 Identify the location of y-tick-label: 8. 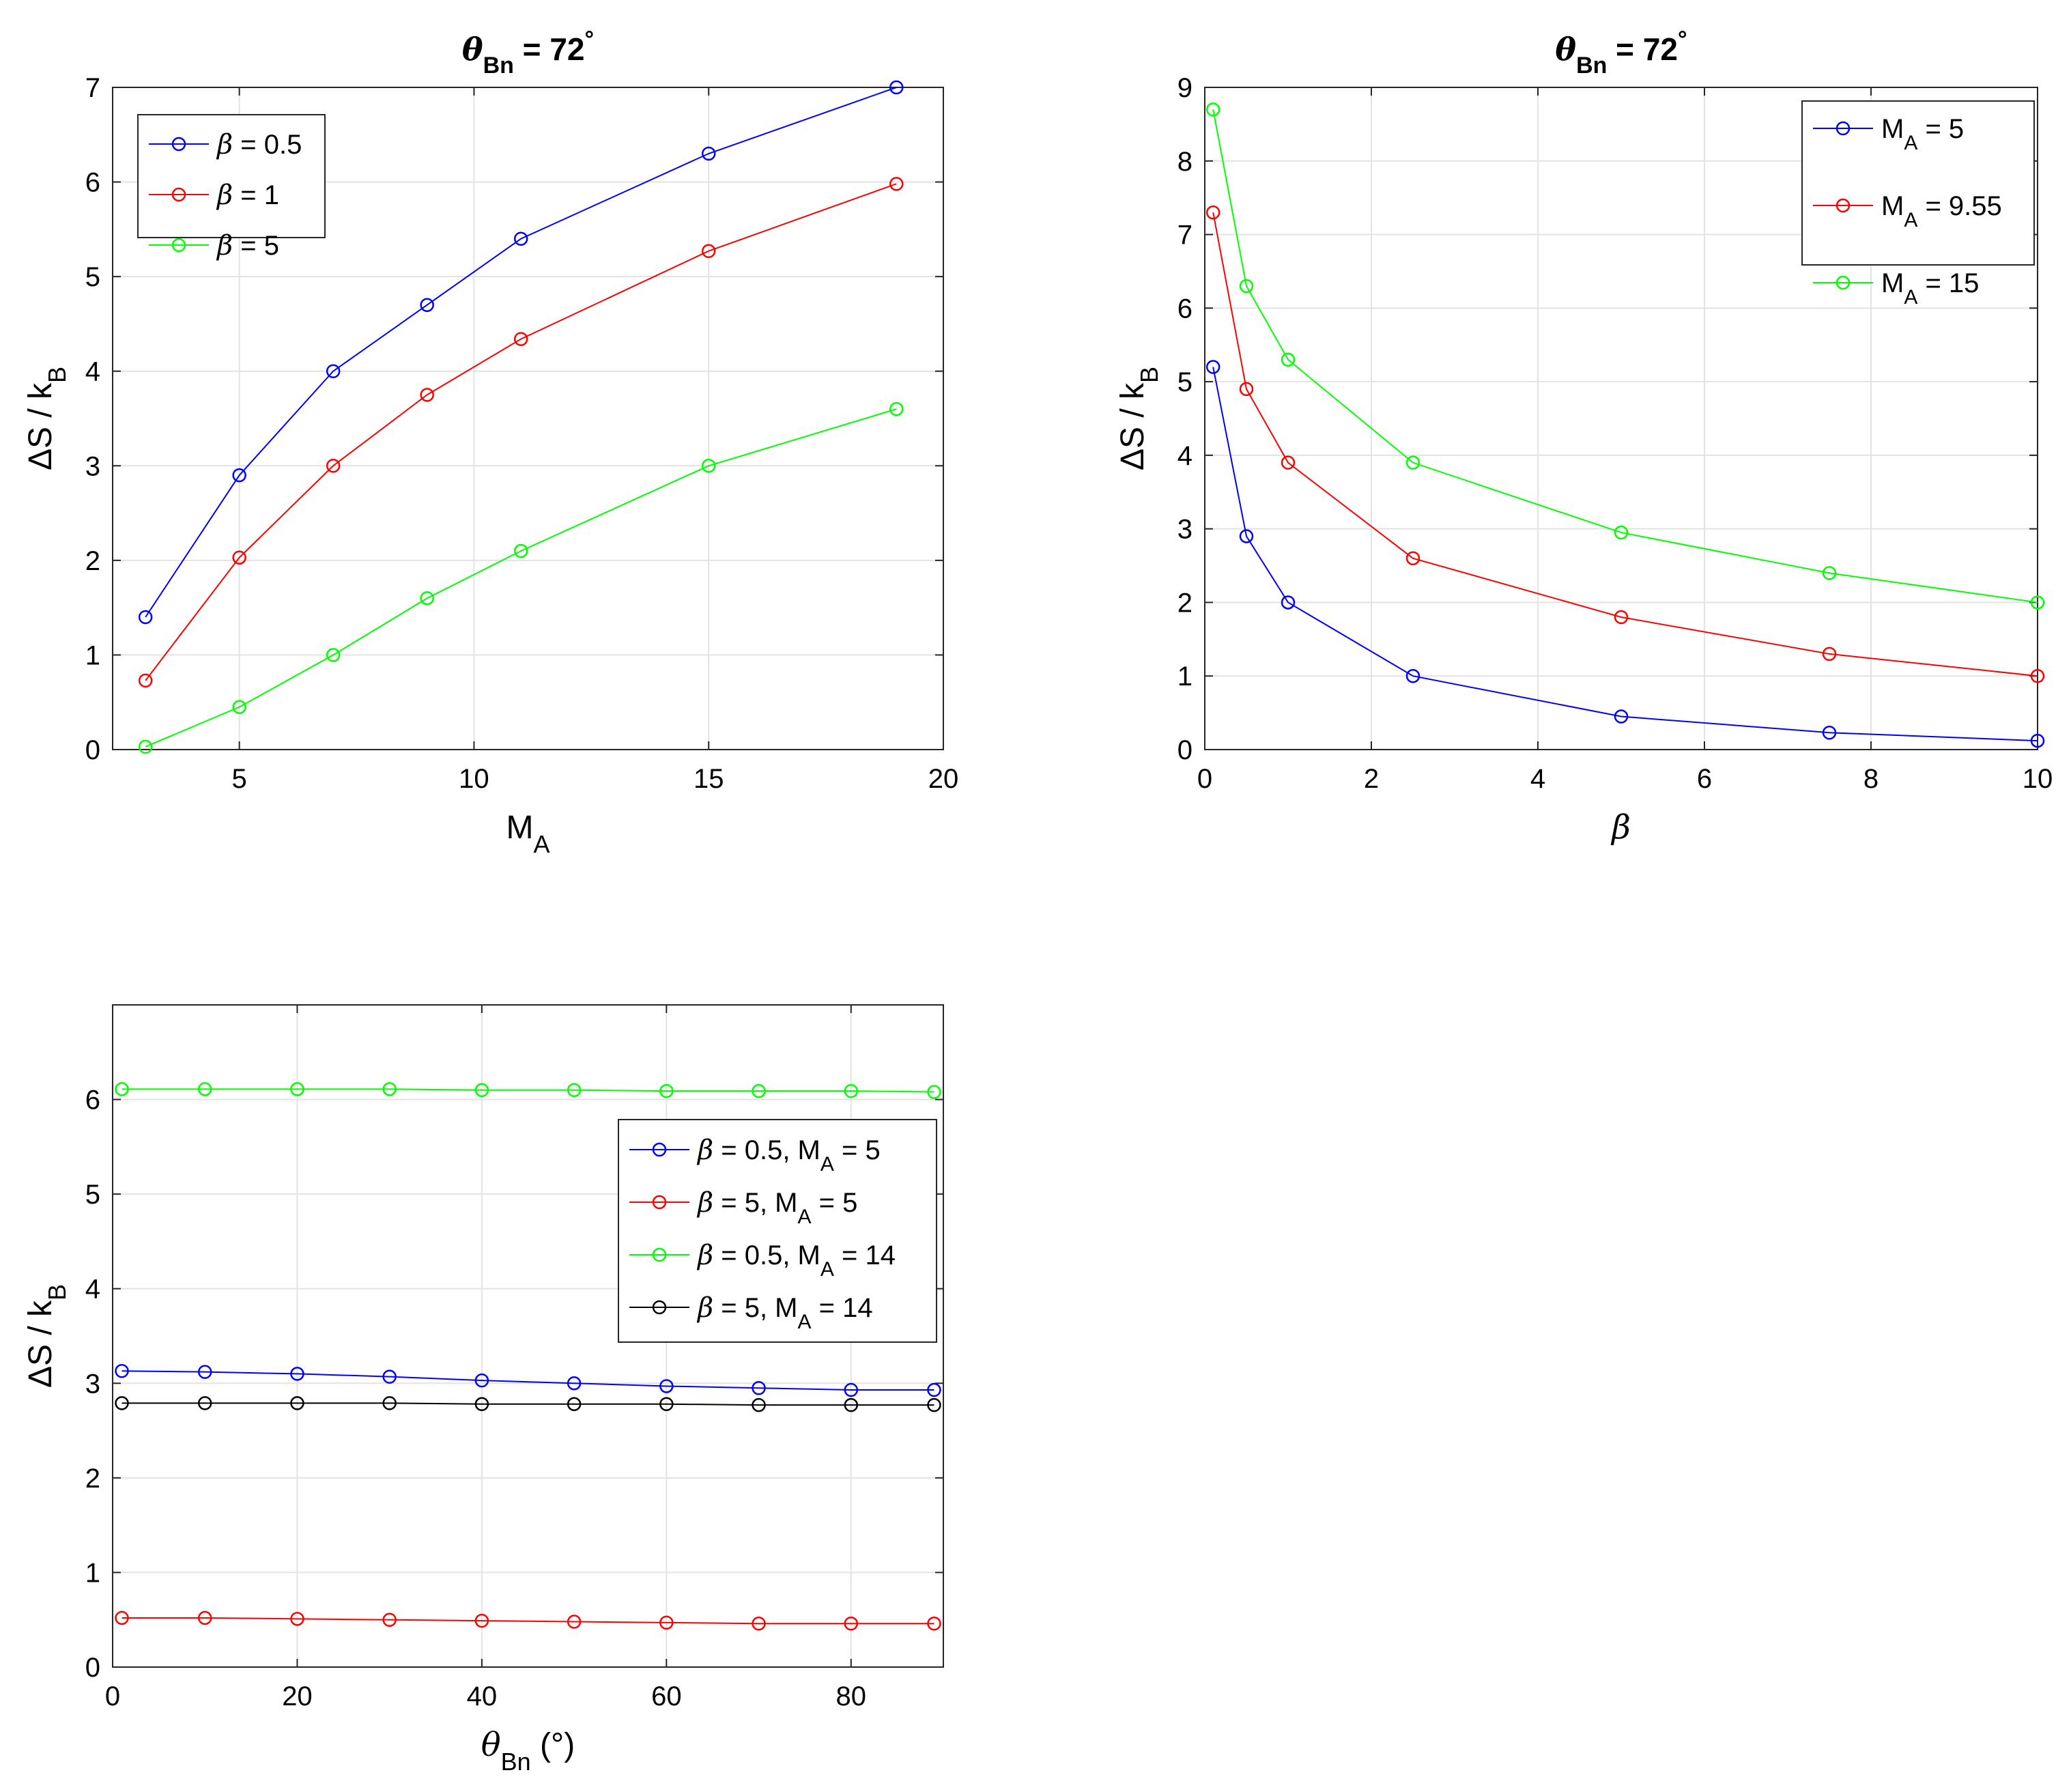
(1184, 162).